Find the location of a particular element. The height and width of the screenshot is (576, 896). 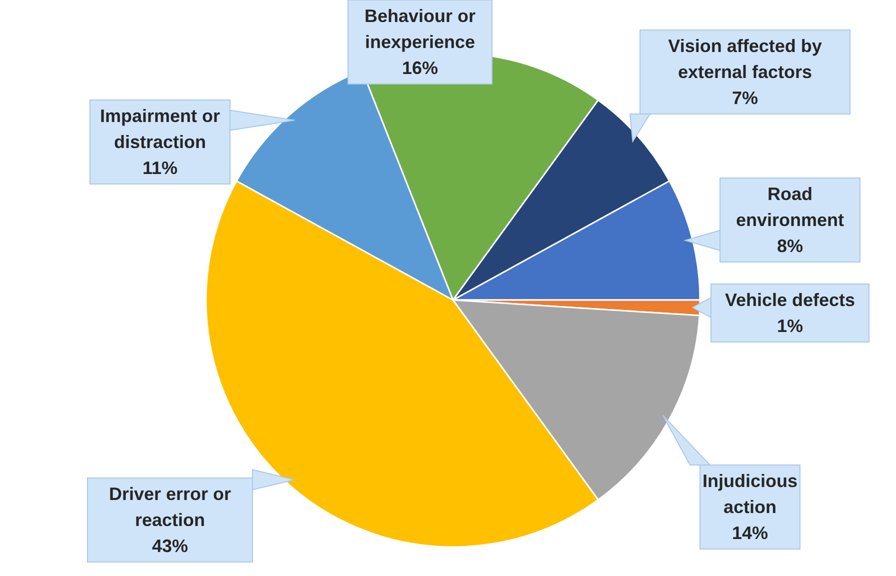

data-label: 43% is located at coordinates (170, 546).